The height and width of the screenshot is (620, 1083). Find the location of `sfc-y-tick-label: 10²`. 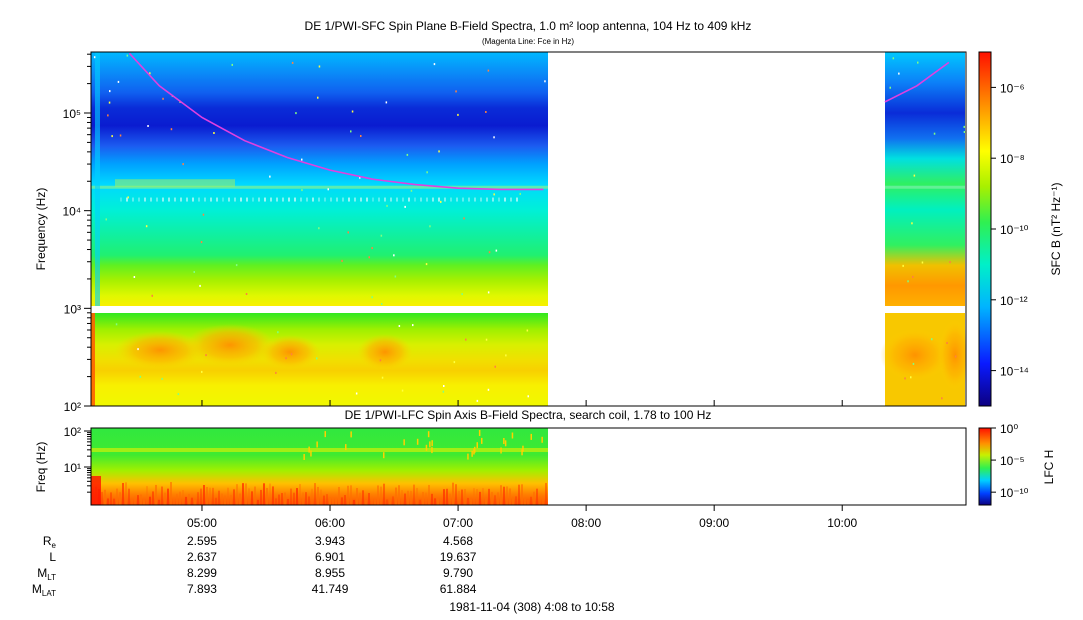

sfc-y-tick-label: 10² is located at coordinates (72, 407).